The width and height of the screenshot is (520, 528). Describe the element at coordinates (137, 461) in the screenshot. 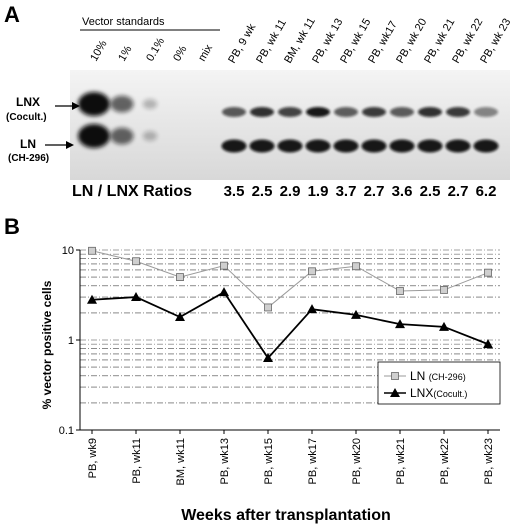

I see `x-tick-label: PB, wk11` at that location.